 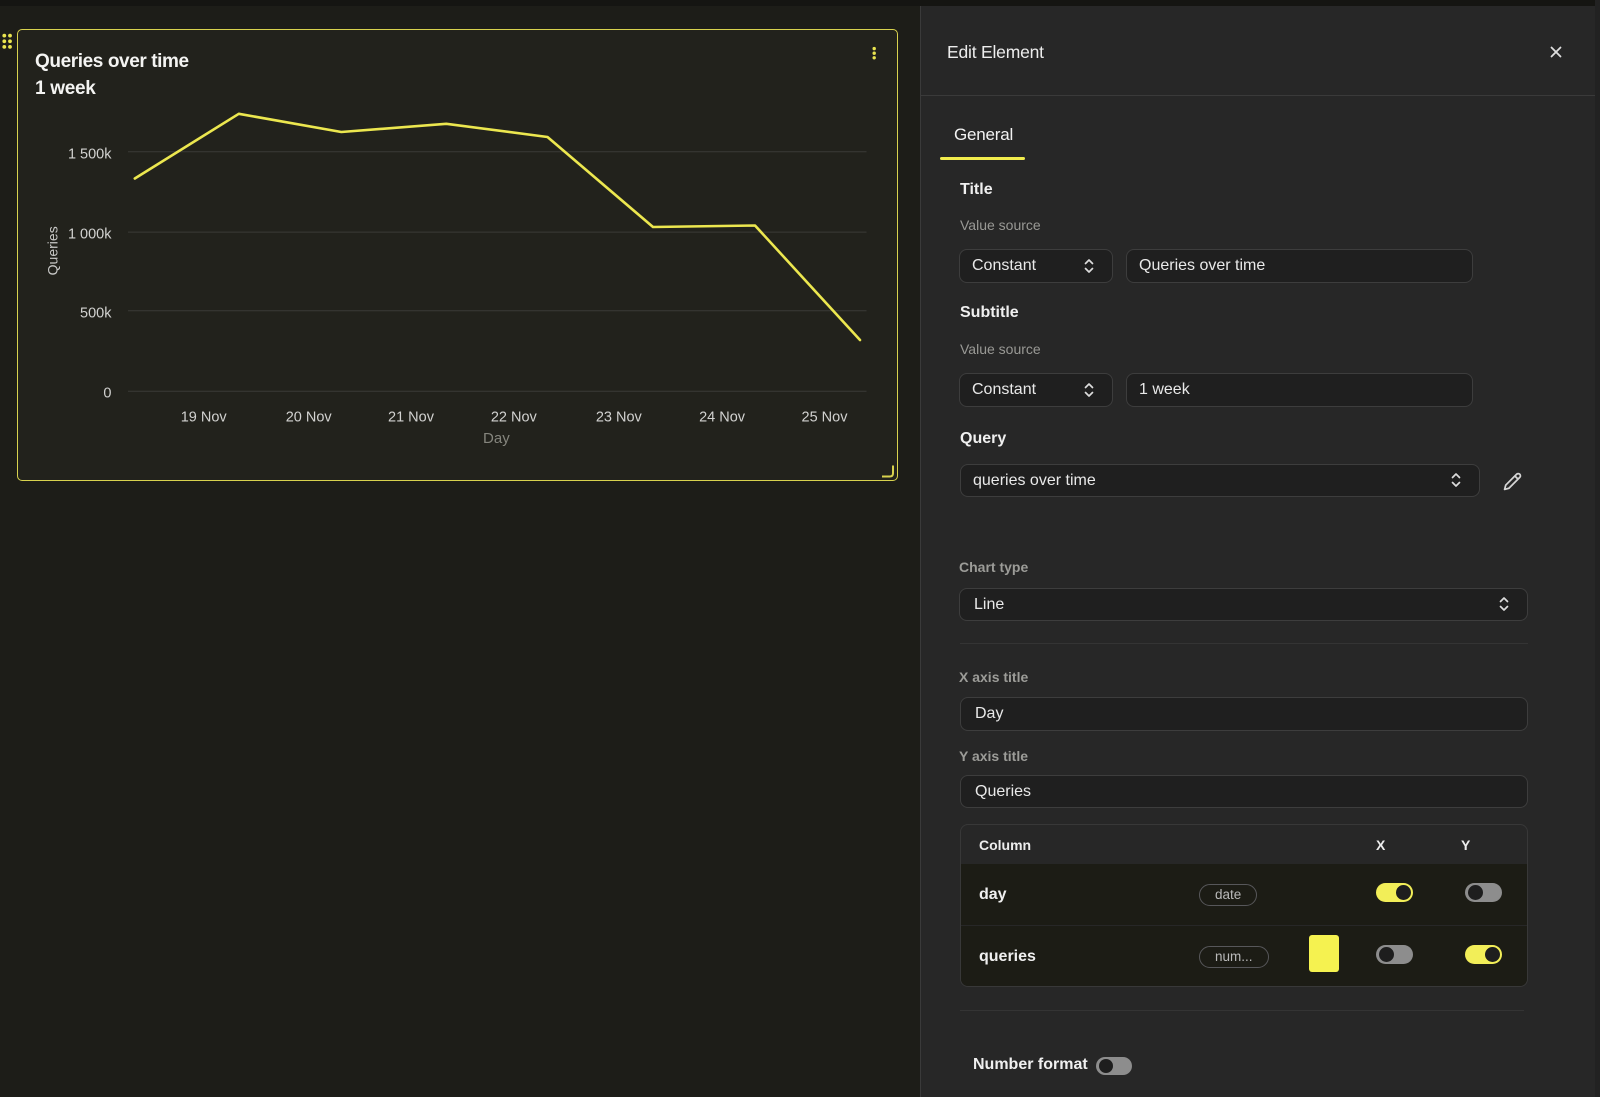 I want to click on svg-text: 500k, so click(x=96, y=313).